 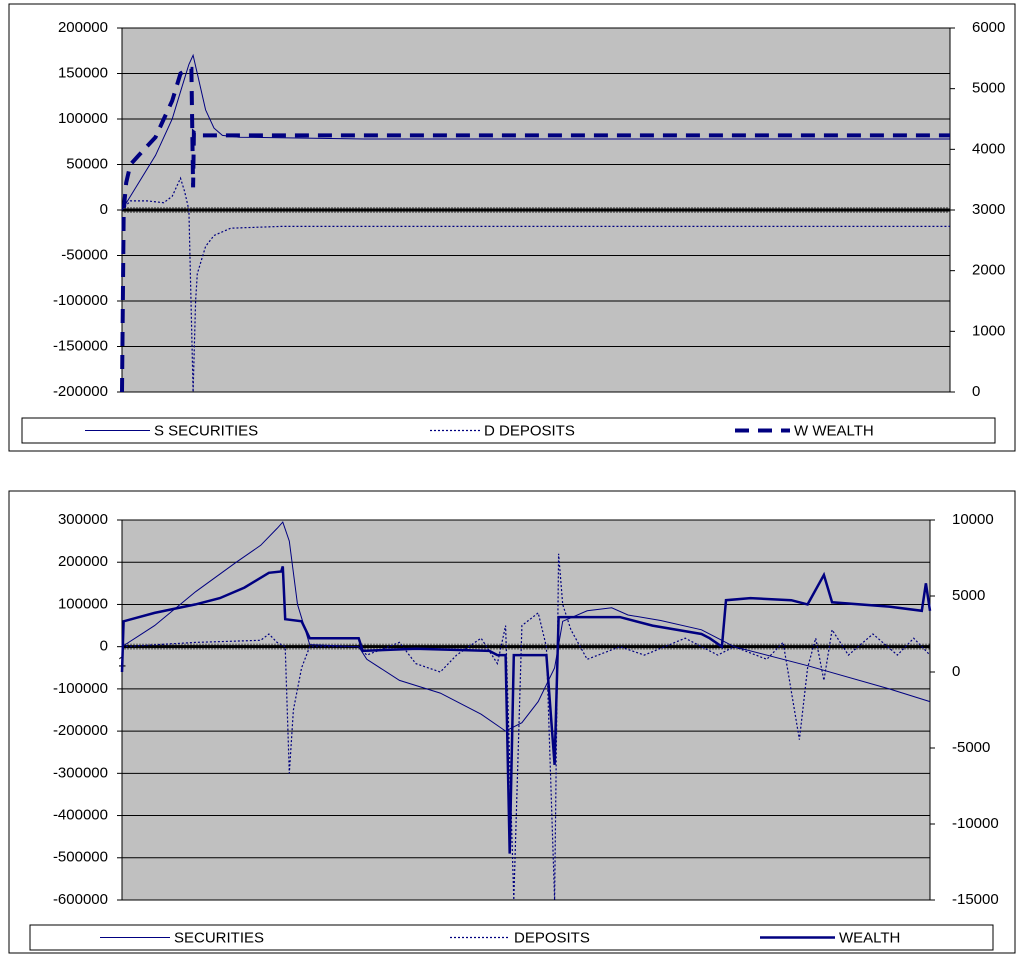 What do you see at coordinates (834, 430) in the screenshot?
I see `legend-label: W WEALTH` at bounding box center [834, 430].